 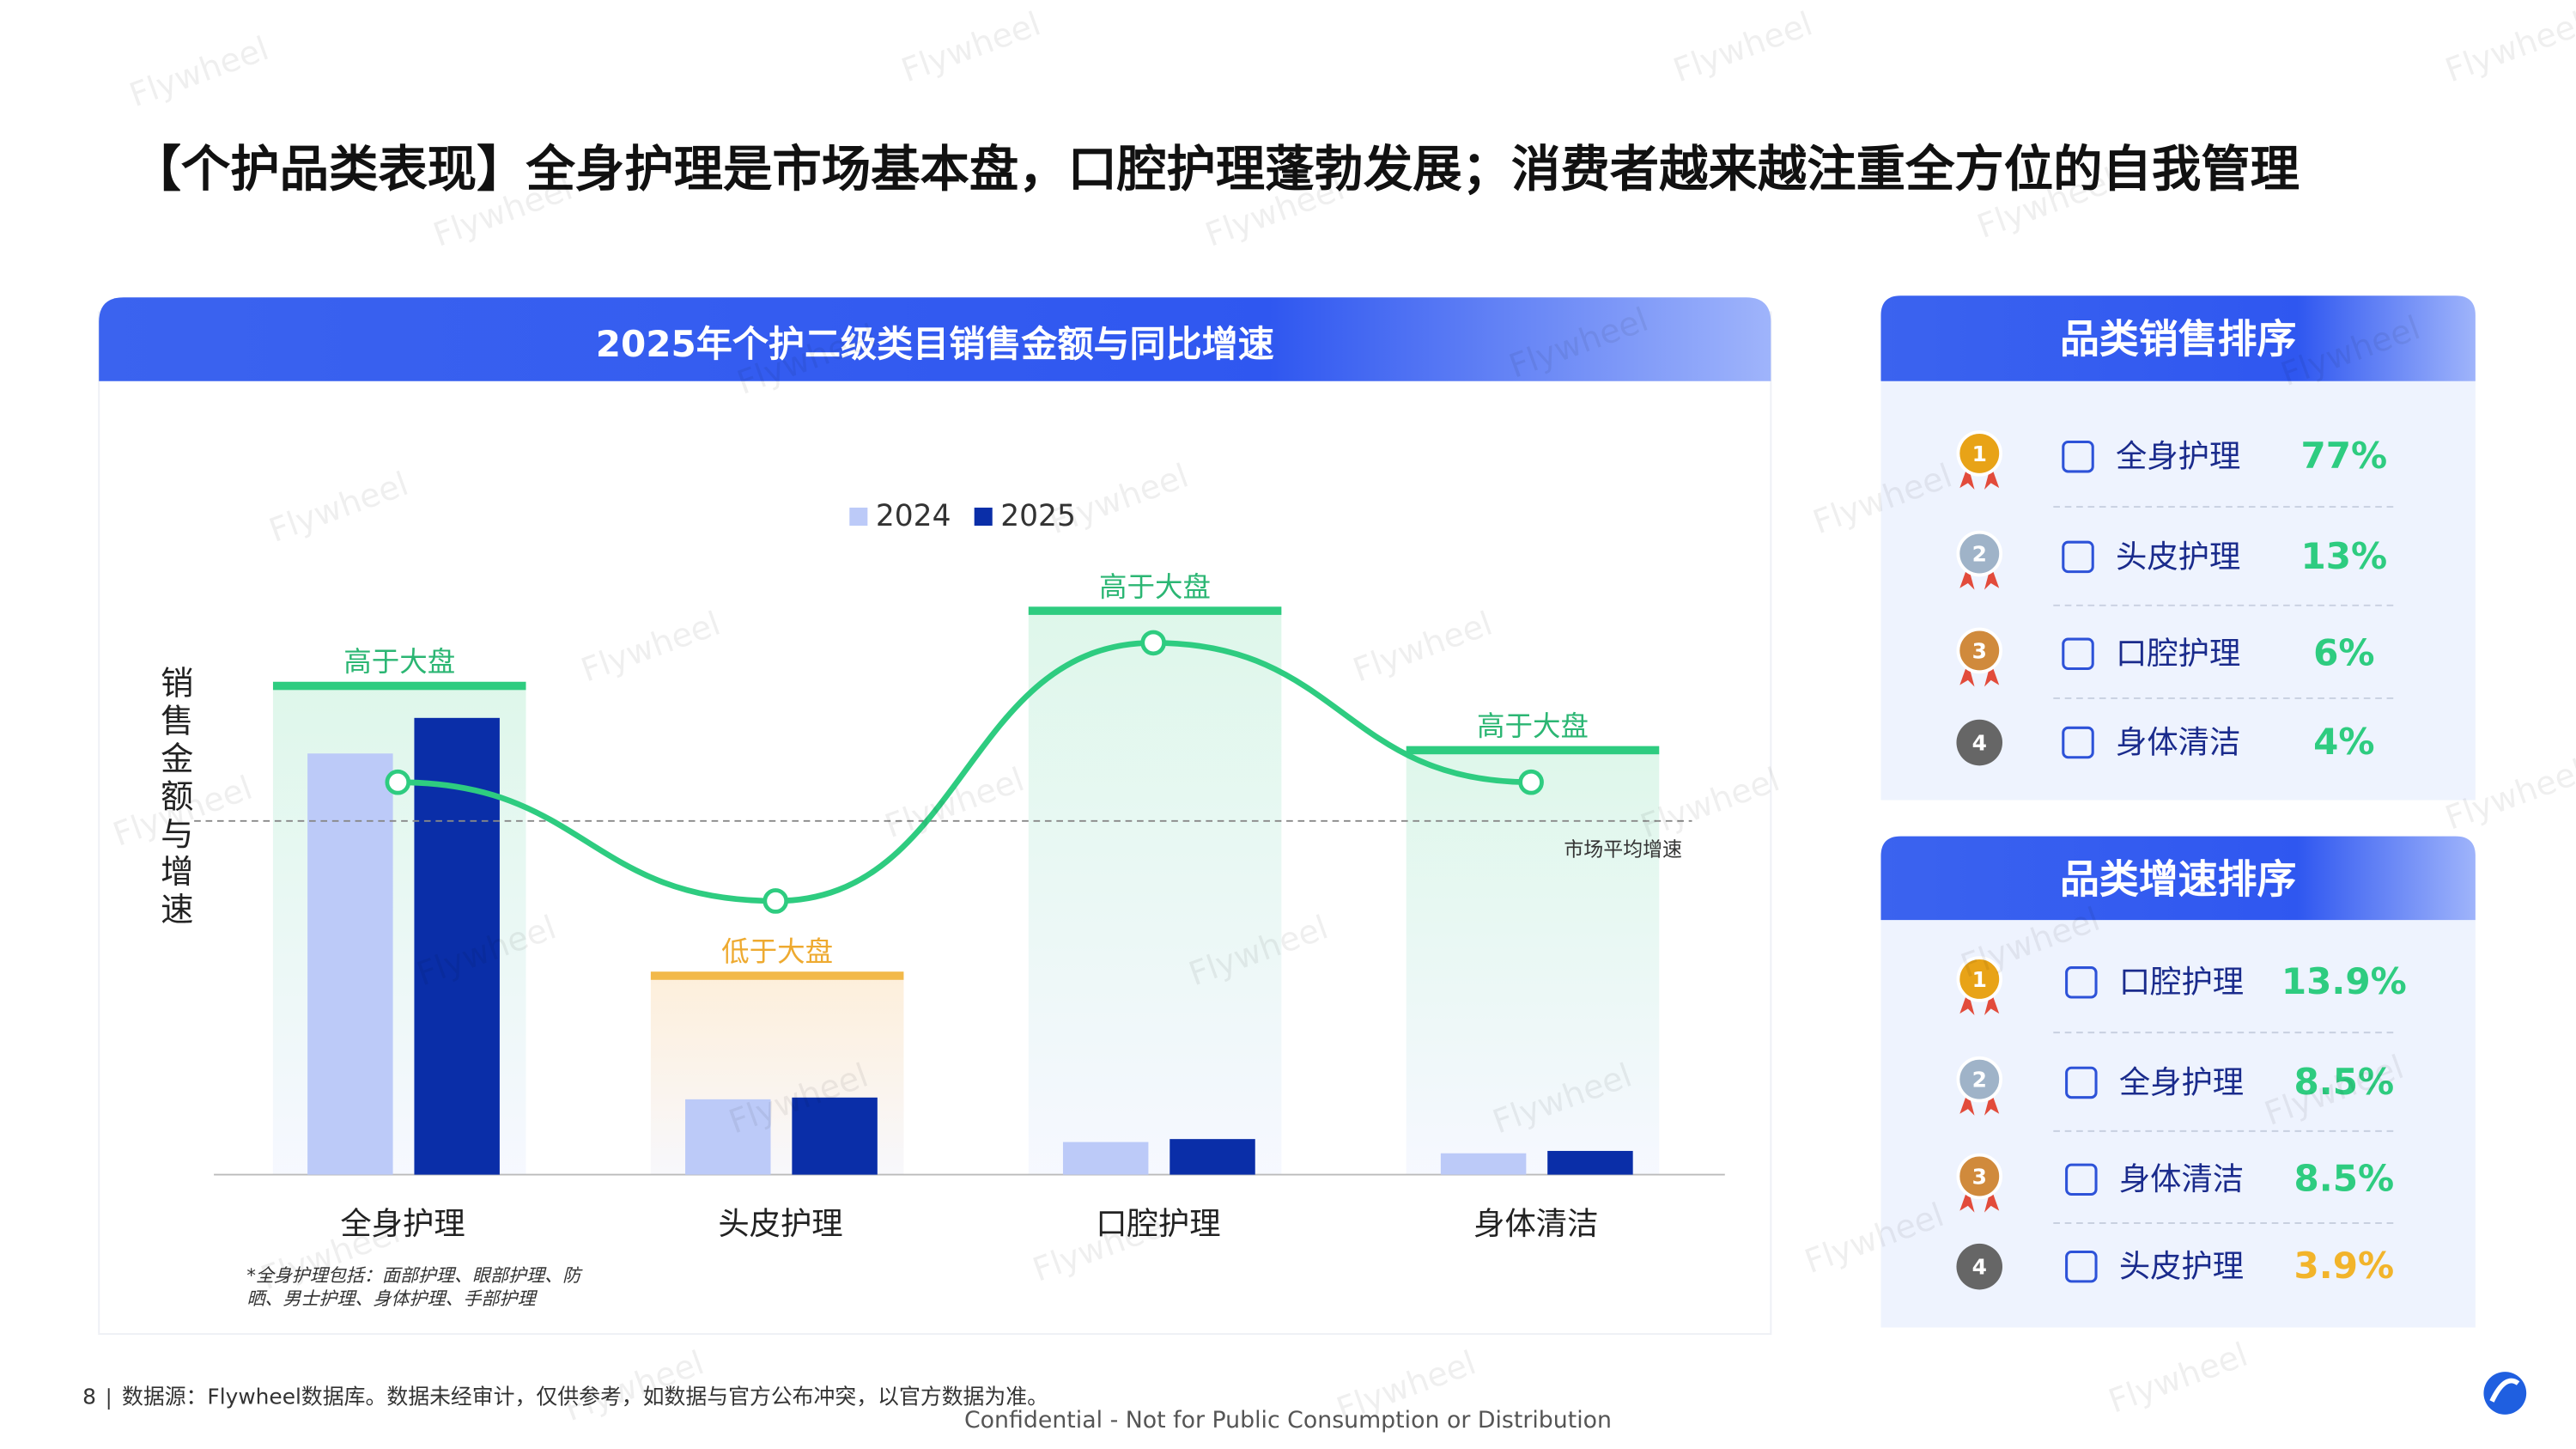 What do you see at coordinates (2343, 653) in the screenshot?
I see `category-value: 6%` at bounding box center [2343, 653].